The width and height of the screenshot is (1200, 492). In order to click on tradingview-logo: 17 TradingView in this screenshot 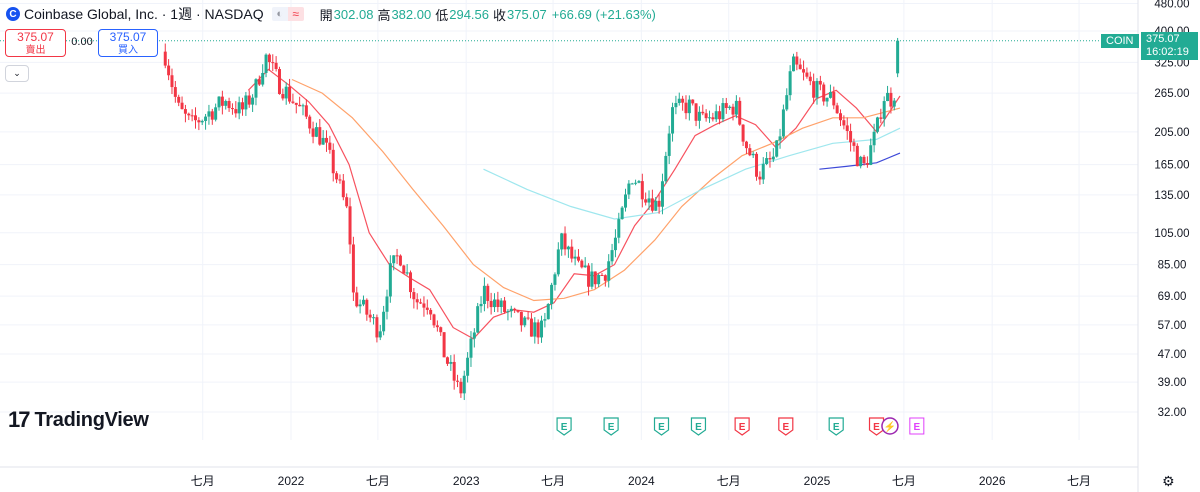, I will do `click(78, 420)`.